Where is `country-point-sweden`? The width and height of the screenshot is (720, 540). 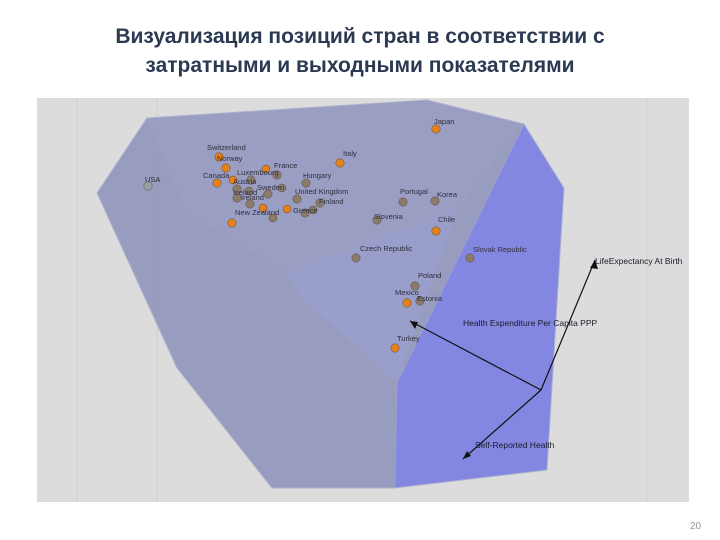 country-point-sweden is located at coordinates (268, 194).